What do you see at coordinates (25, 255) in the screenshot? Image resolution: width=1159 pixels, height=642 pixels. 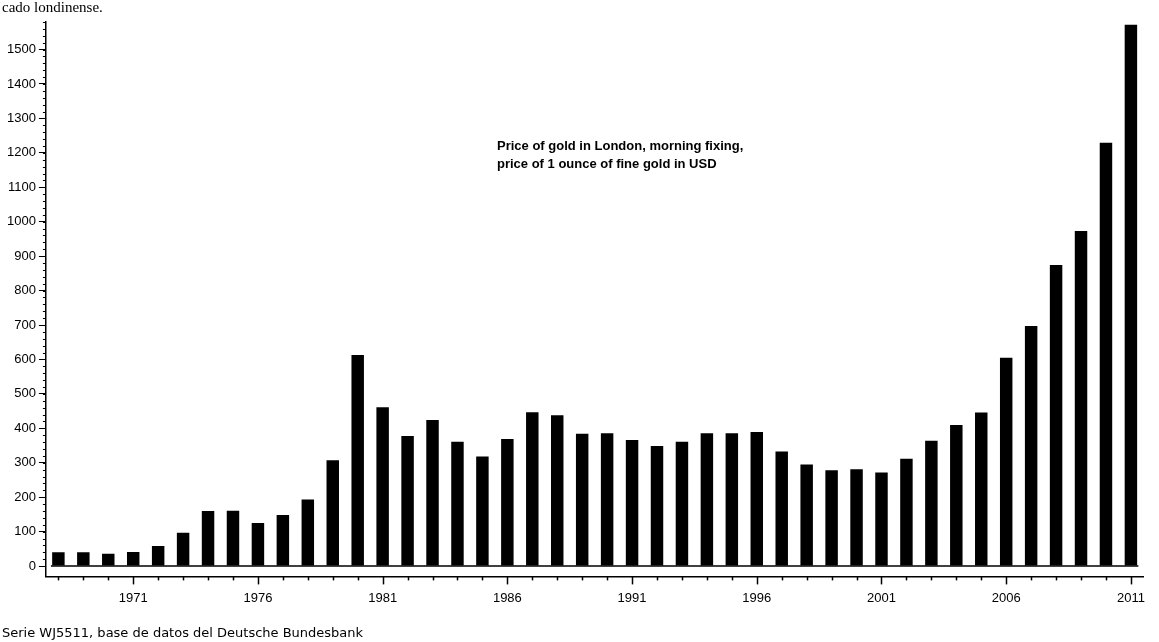 I see `y-tick-label: 900` at bounding box center [25, 255].